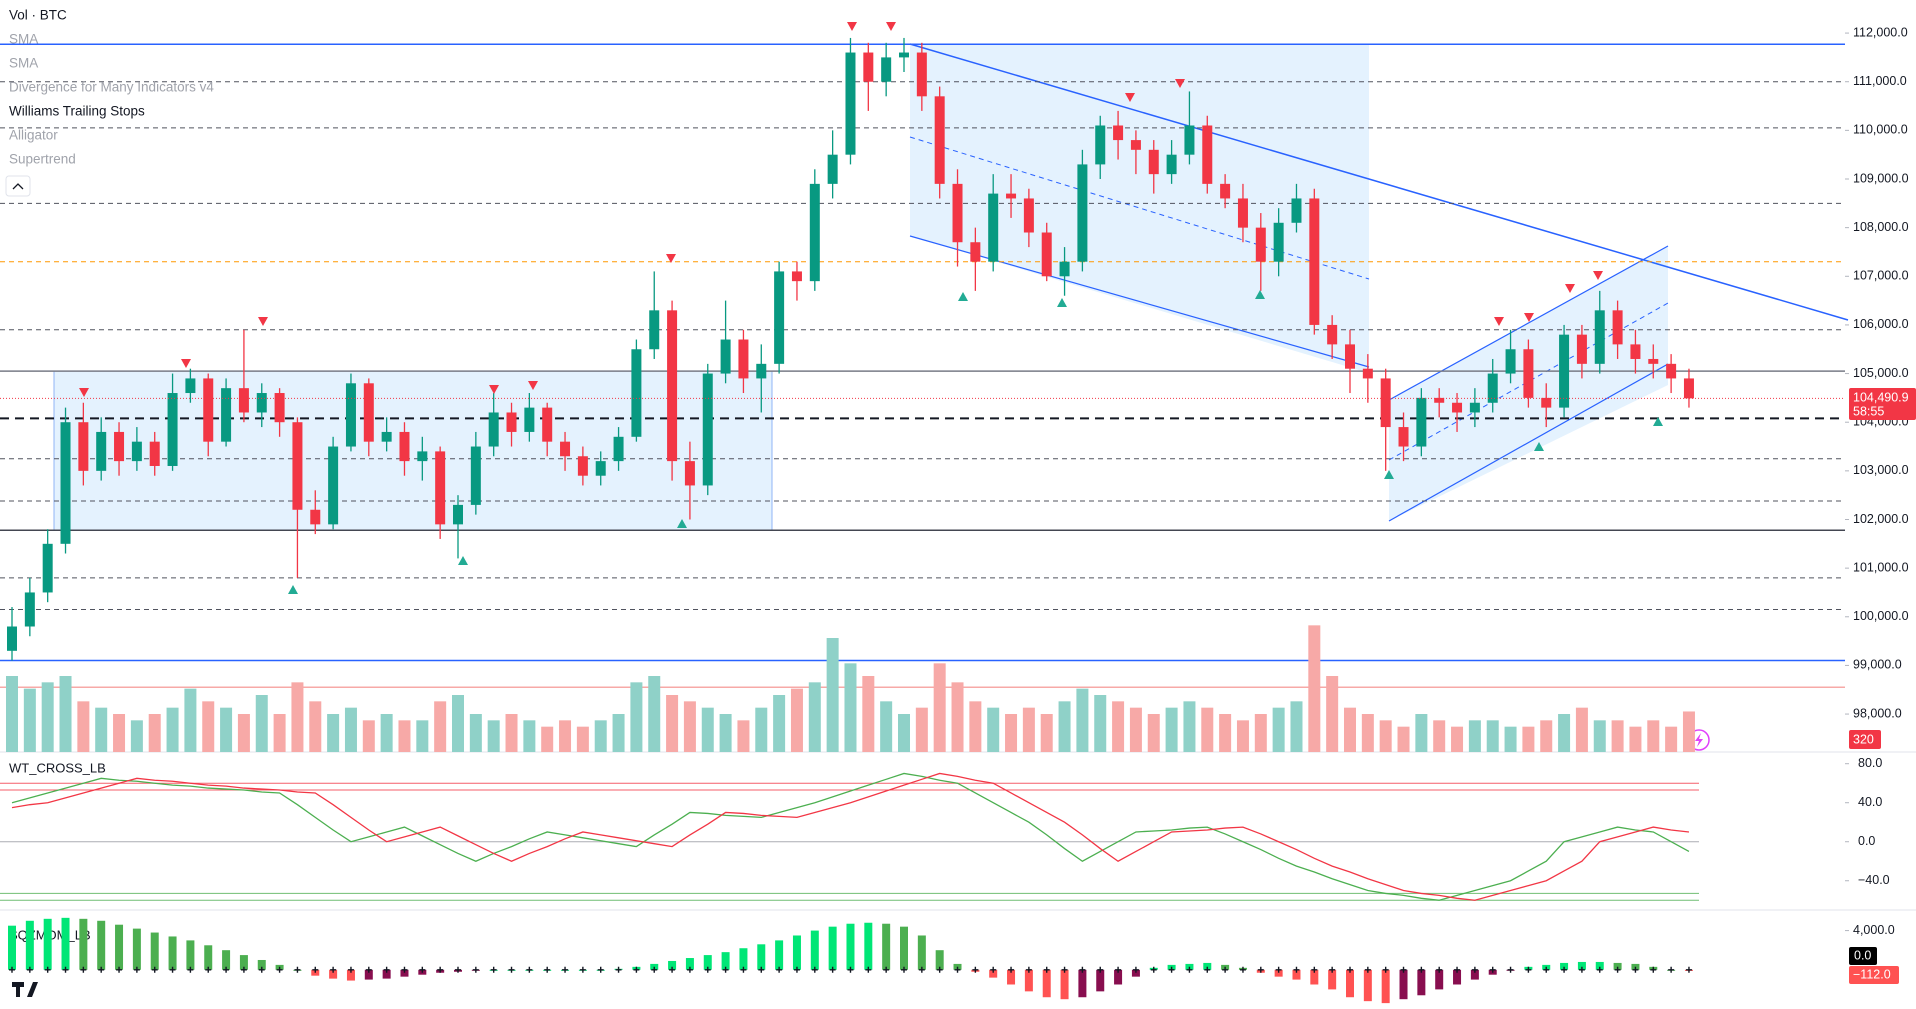 The height and width of the screenshot is (1009, 1916). What do you see at coordinates (1699, 740) in the screenshot?
I see `alert-icon-bolt` at bounding box center [1699, 740].